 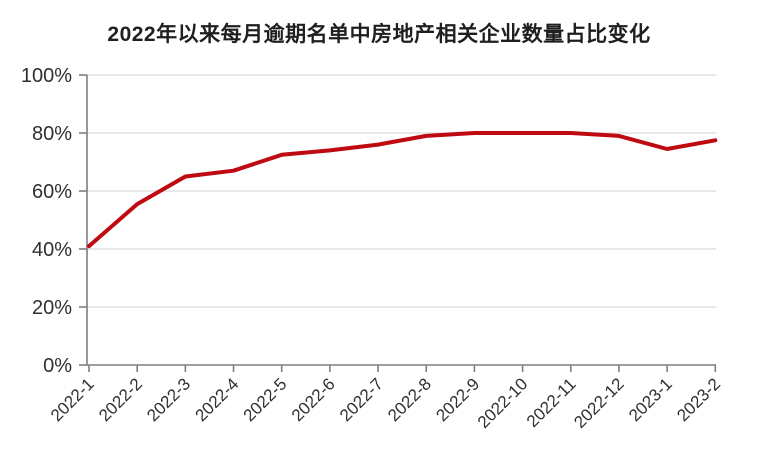 What do you see at coordinates (409, 399) in the screenshot?
I see `x-tick-label: 2022-8` at bounding box center [409, 399].